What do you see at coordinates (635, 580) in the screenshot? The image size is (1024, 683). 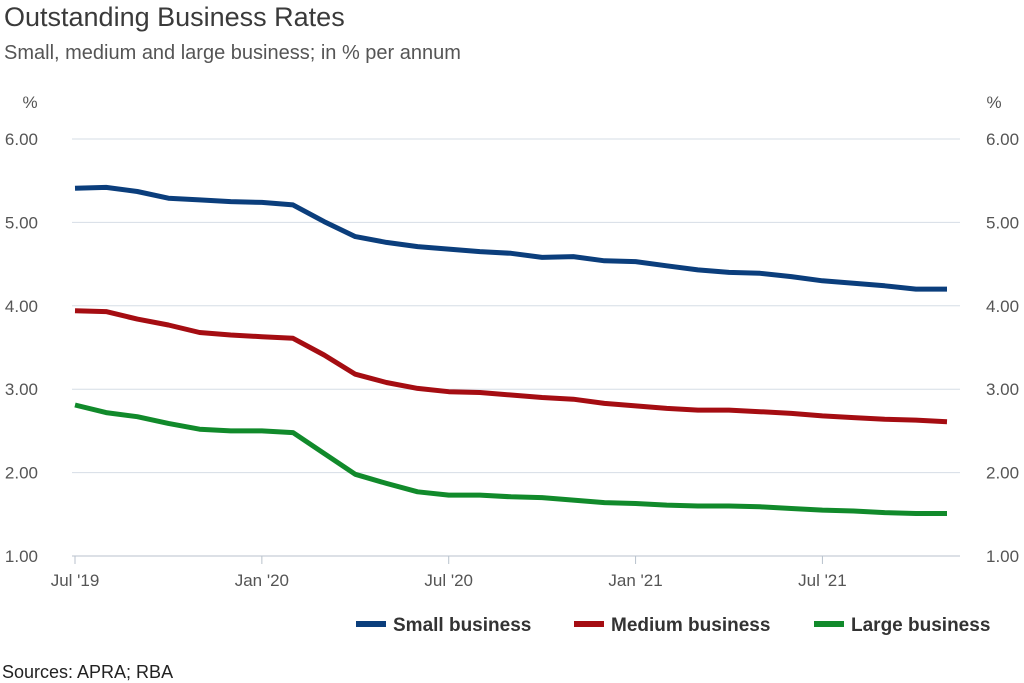 I see `x-tick-label: Jan '21` at bounding box center [635, 580].